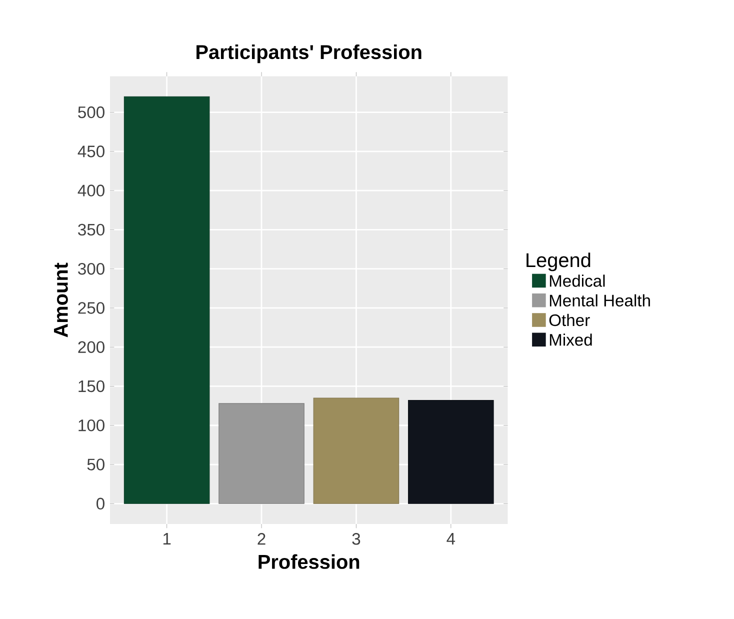 The width and height of the screenshot is (734, 619). What do you see at coordinates (569, 320) in the screenshot?
I see `legend-label: Other` at bounding box center [569, 320].